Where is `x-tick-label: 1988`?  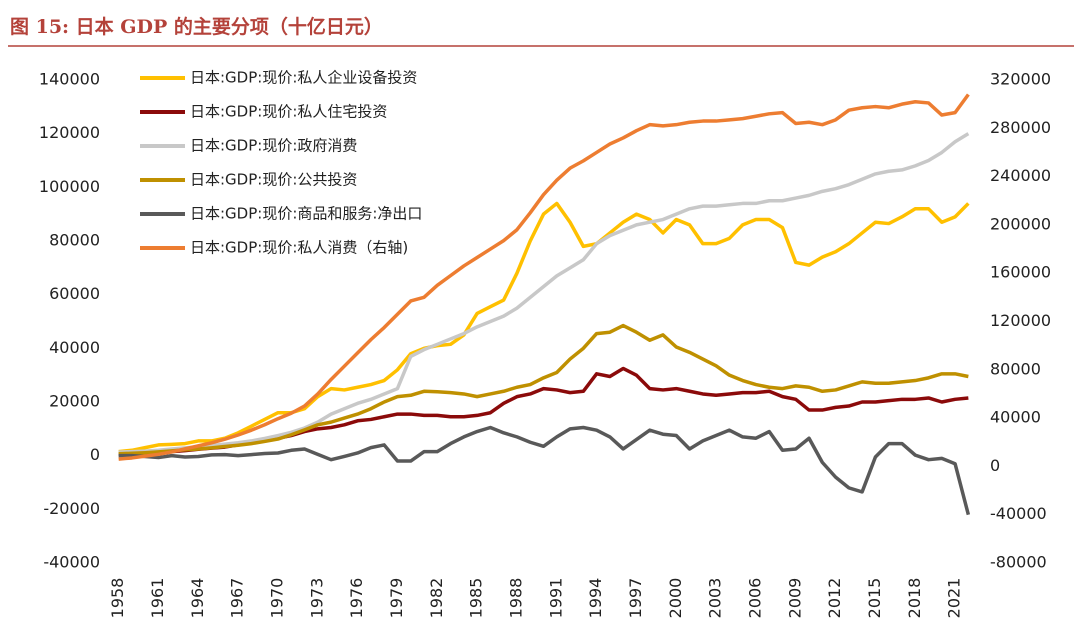 x-tick-label: 1988 is located at coordinates (515, 598).